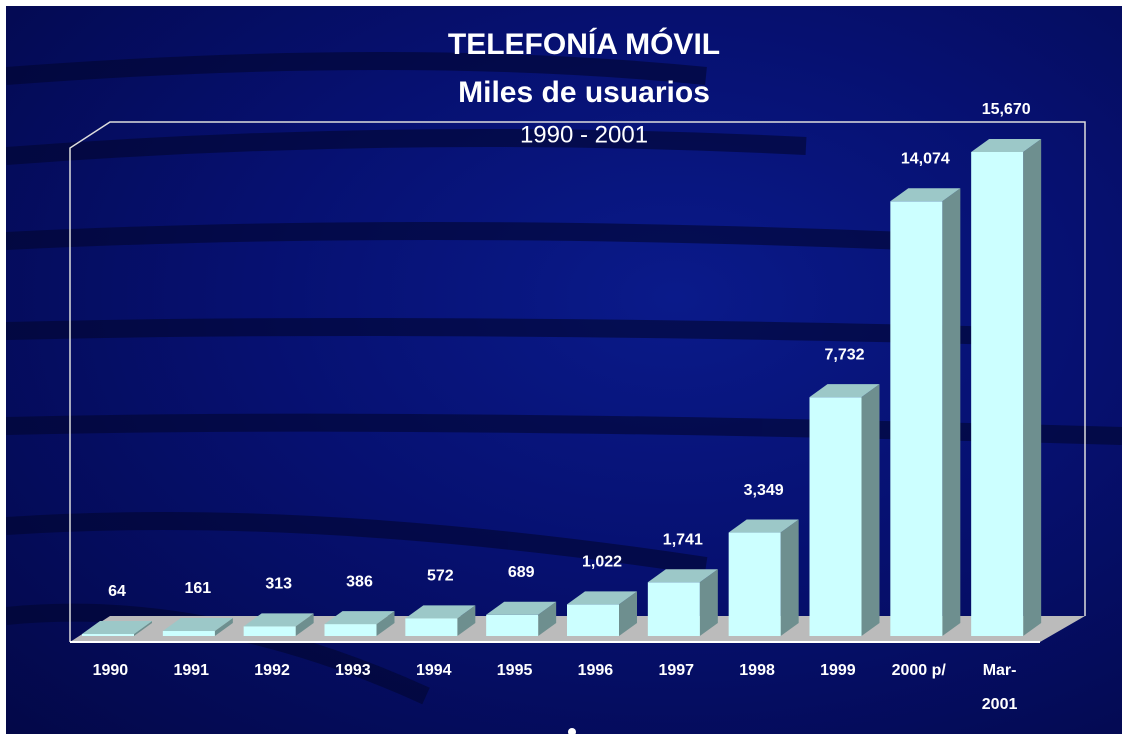 The width and height of the screenshot is (1128, 740). What do you see at coordinates (272, 670) in the screenshot?
I see `x-tick-label: 1992` at bounding box center [272, 670].